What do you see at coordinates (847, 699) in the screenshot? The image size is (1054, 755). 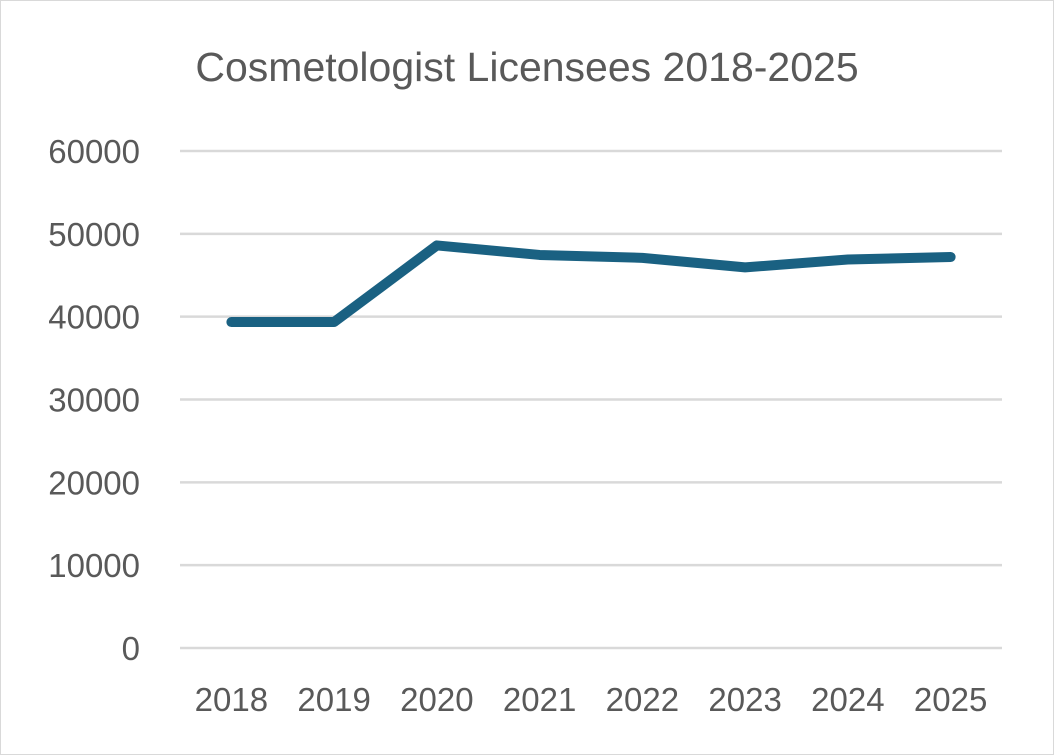 I see `x-tick-label: 2024` at bounding box center [847, 699].